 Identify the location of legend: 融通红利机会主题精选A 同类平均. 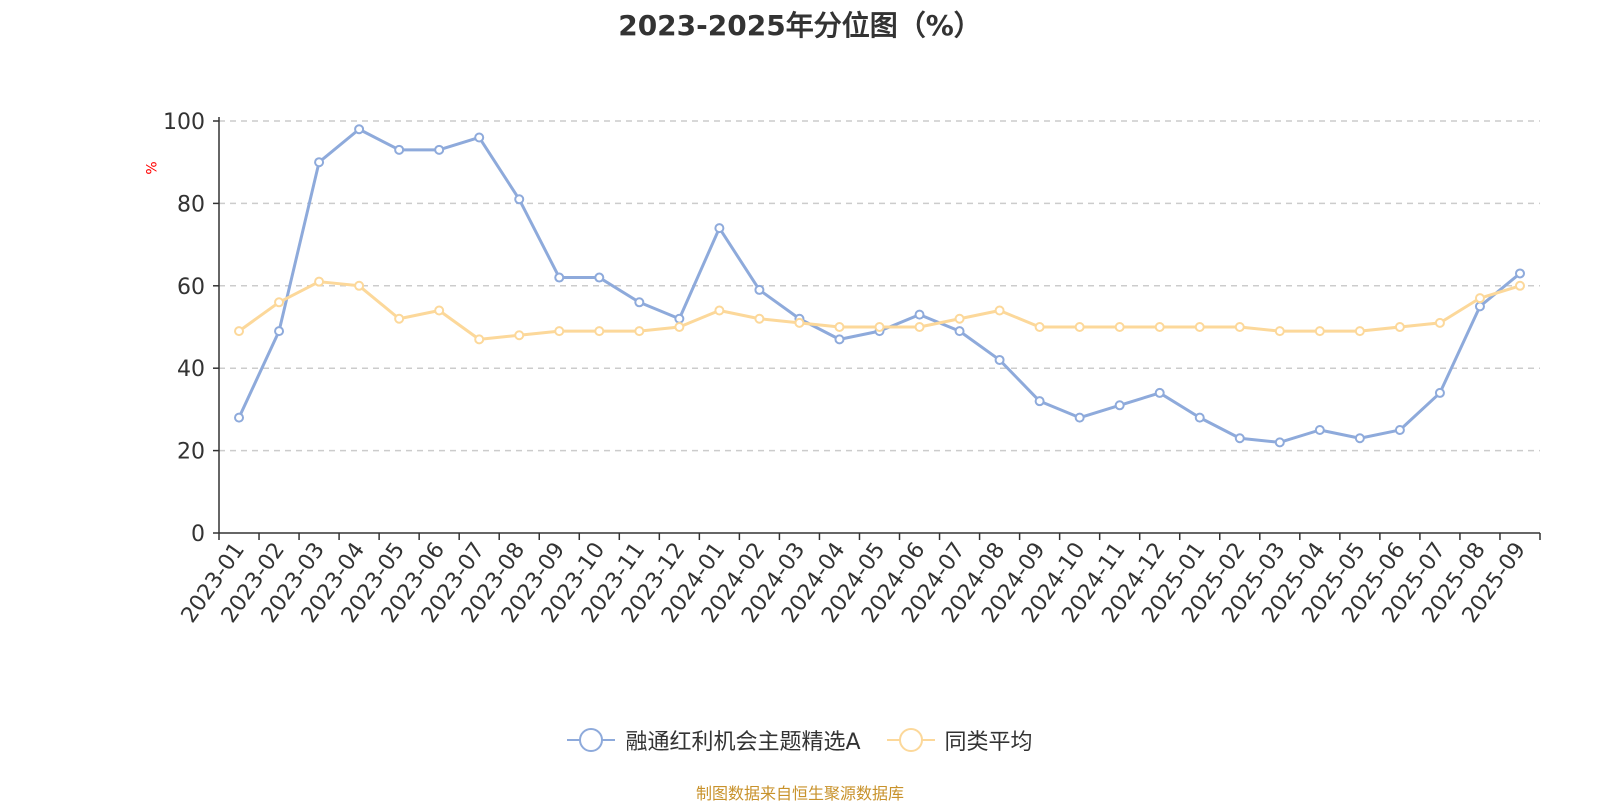
(800, 740).